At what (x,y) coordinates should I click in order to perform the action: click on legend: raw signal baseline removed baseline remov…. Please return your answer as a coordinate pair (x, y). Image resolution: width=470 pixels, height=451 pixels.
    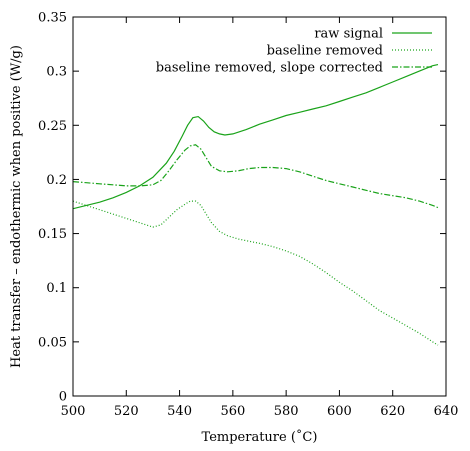
    Looking at the image, I should click on (294, 51).